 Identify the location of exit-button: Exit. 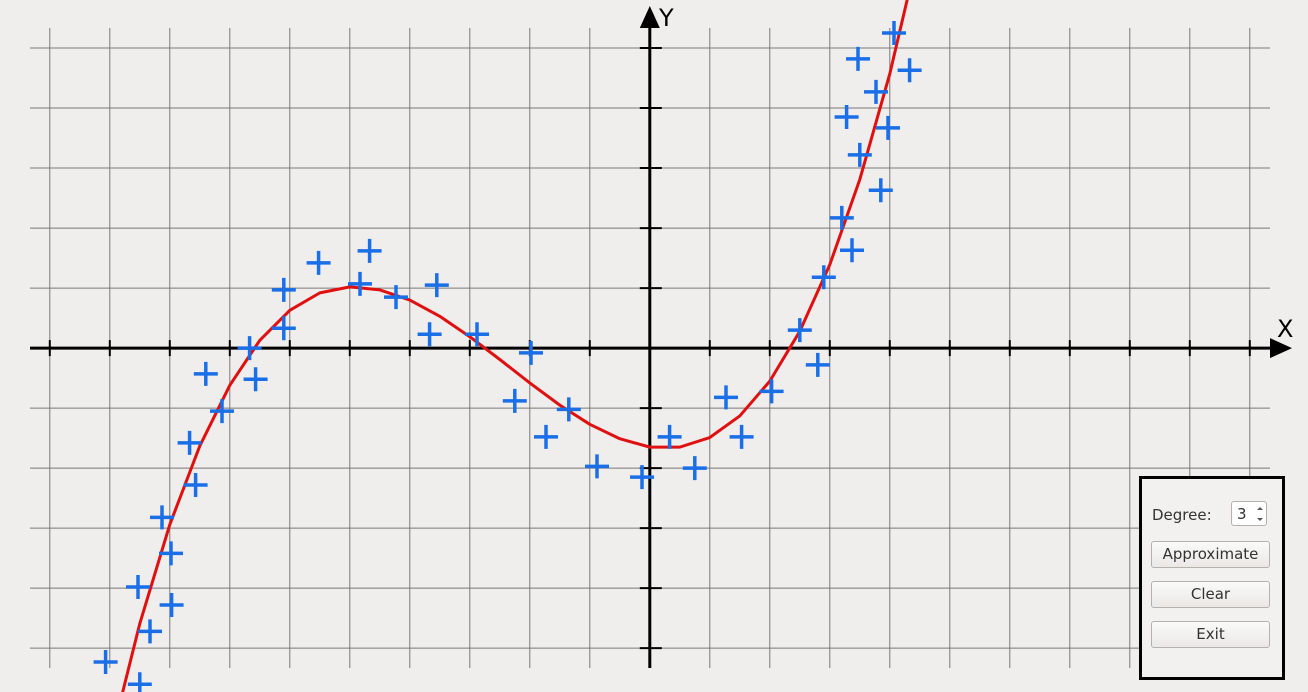
(1210, 634).